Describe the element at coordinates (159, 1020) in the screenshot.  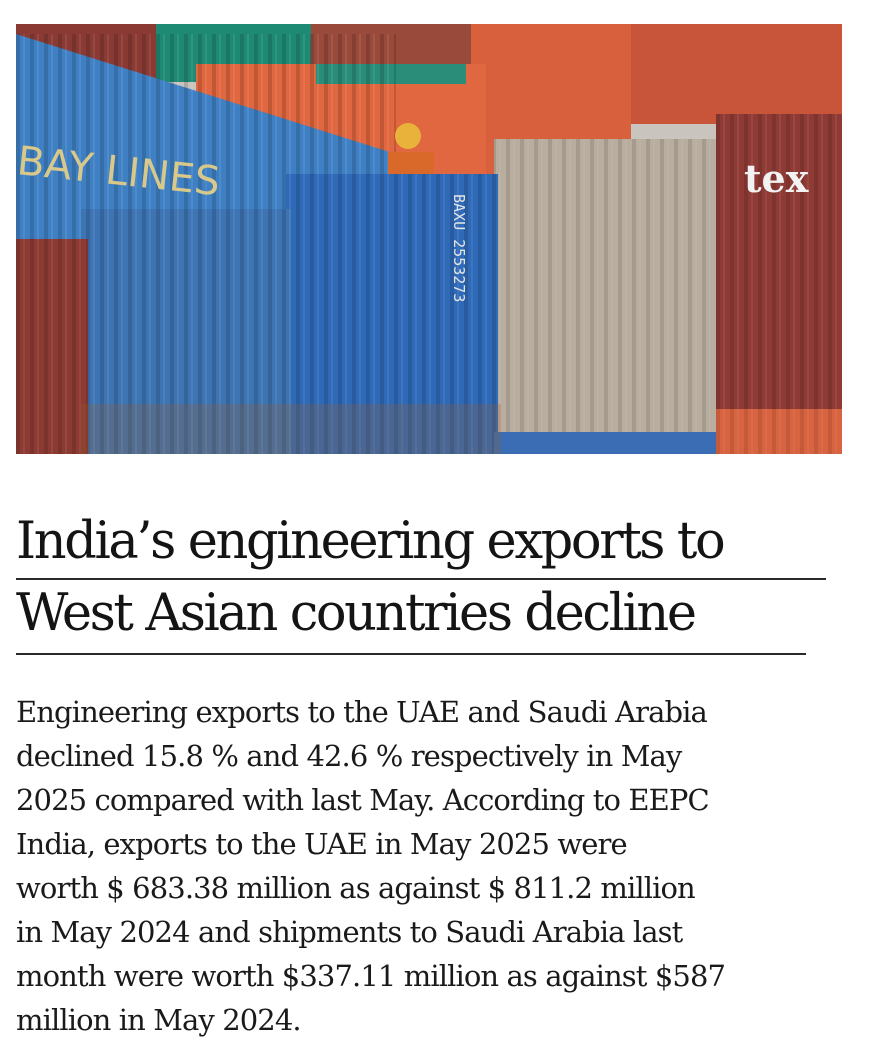
I see `body-line: million in May 2024.` at that location.